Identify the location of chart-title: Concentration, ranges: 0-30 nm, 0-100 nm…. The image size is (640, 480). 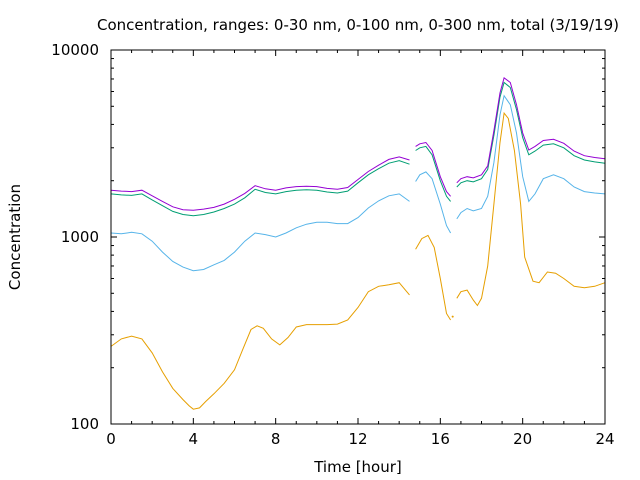
(358, 25).